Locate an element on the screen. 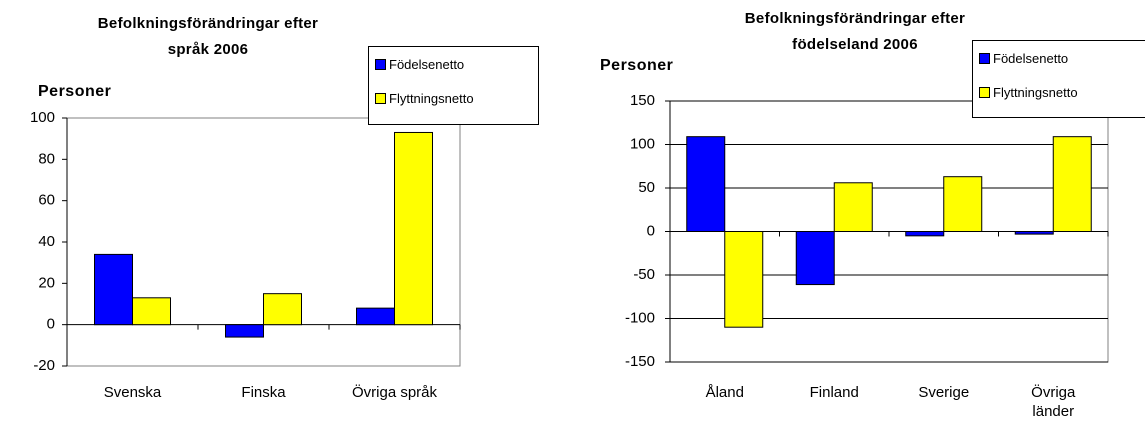  y-tick-label: -150 is located at coordinates (640, 361).